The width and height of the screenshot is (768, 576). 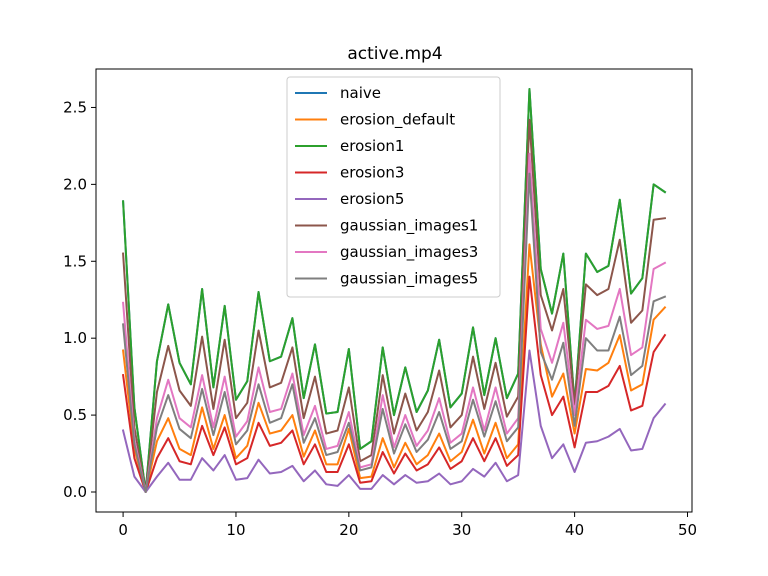 What do you see at coordinates (75, 184) in the screenshot?
I see `y-tick-label: 2.0` at bounding box center [75, 184].